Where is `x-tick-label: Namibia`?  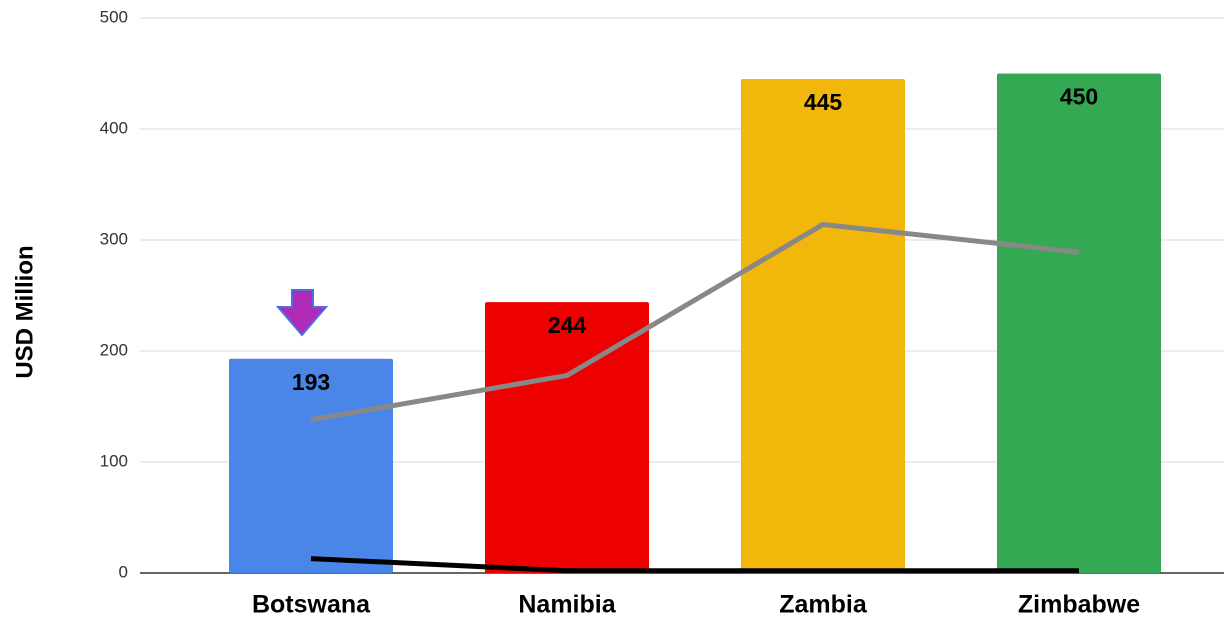
x-tick-label: Namibia is located at coordinates (567, 605).